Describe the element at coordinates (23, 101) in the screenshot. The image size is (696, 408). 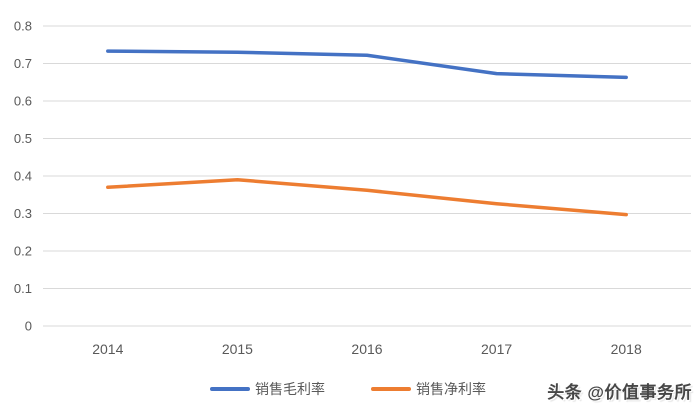
I see `y-axis-tick-label: 0.6` at that location.